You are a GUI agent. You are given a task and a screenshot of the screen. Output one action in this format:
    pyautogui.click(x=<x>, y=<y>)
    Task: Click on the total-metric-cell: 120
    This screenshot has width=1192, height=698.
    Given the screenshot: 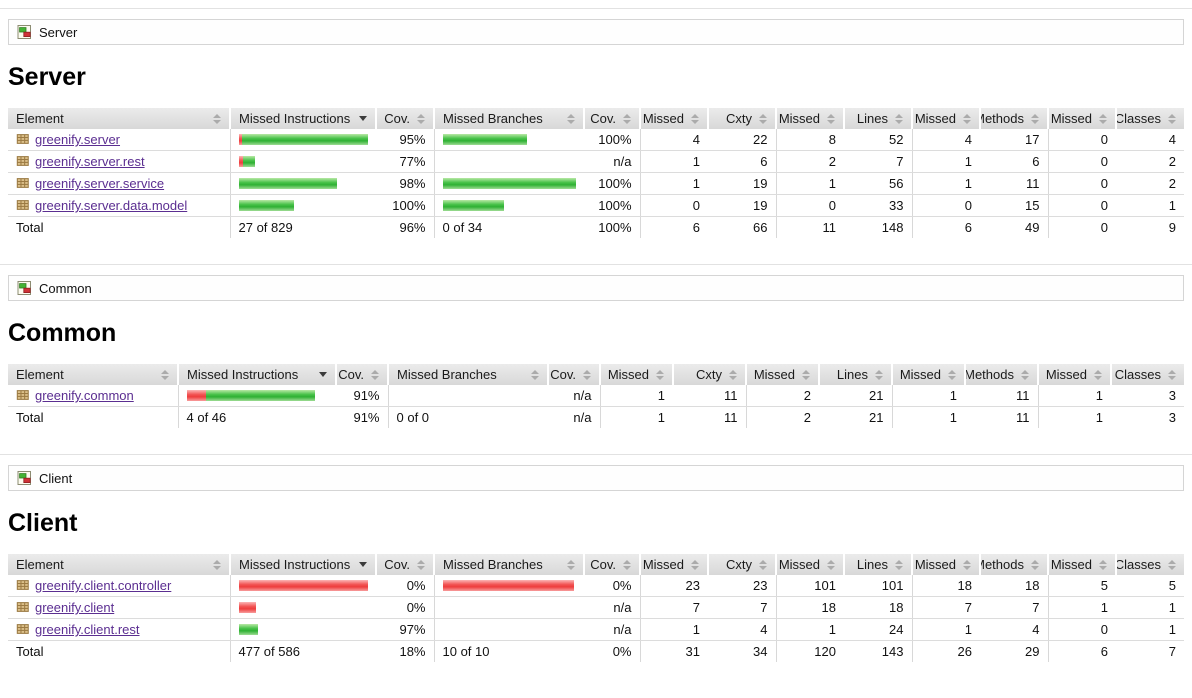 What is the action you would take?
    pyautogui.click(x=809, y=651)
    